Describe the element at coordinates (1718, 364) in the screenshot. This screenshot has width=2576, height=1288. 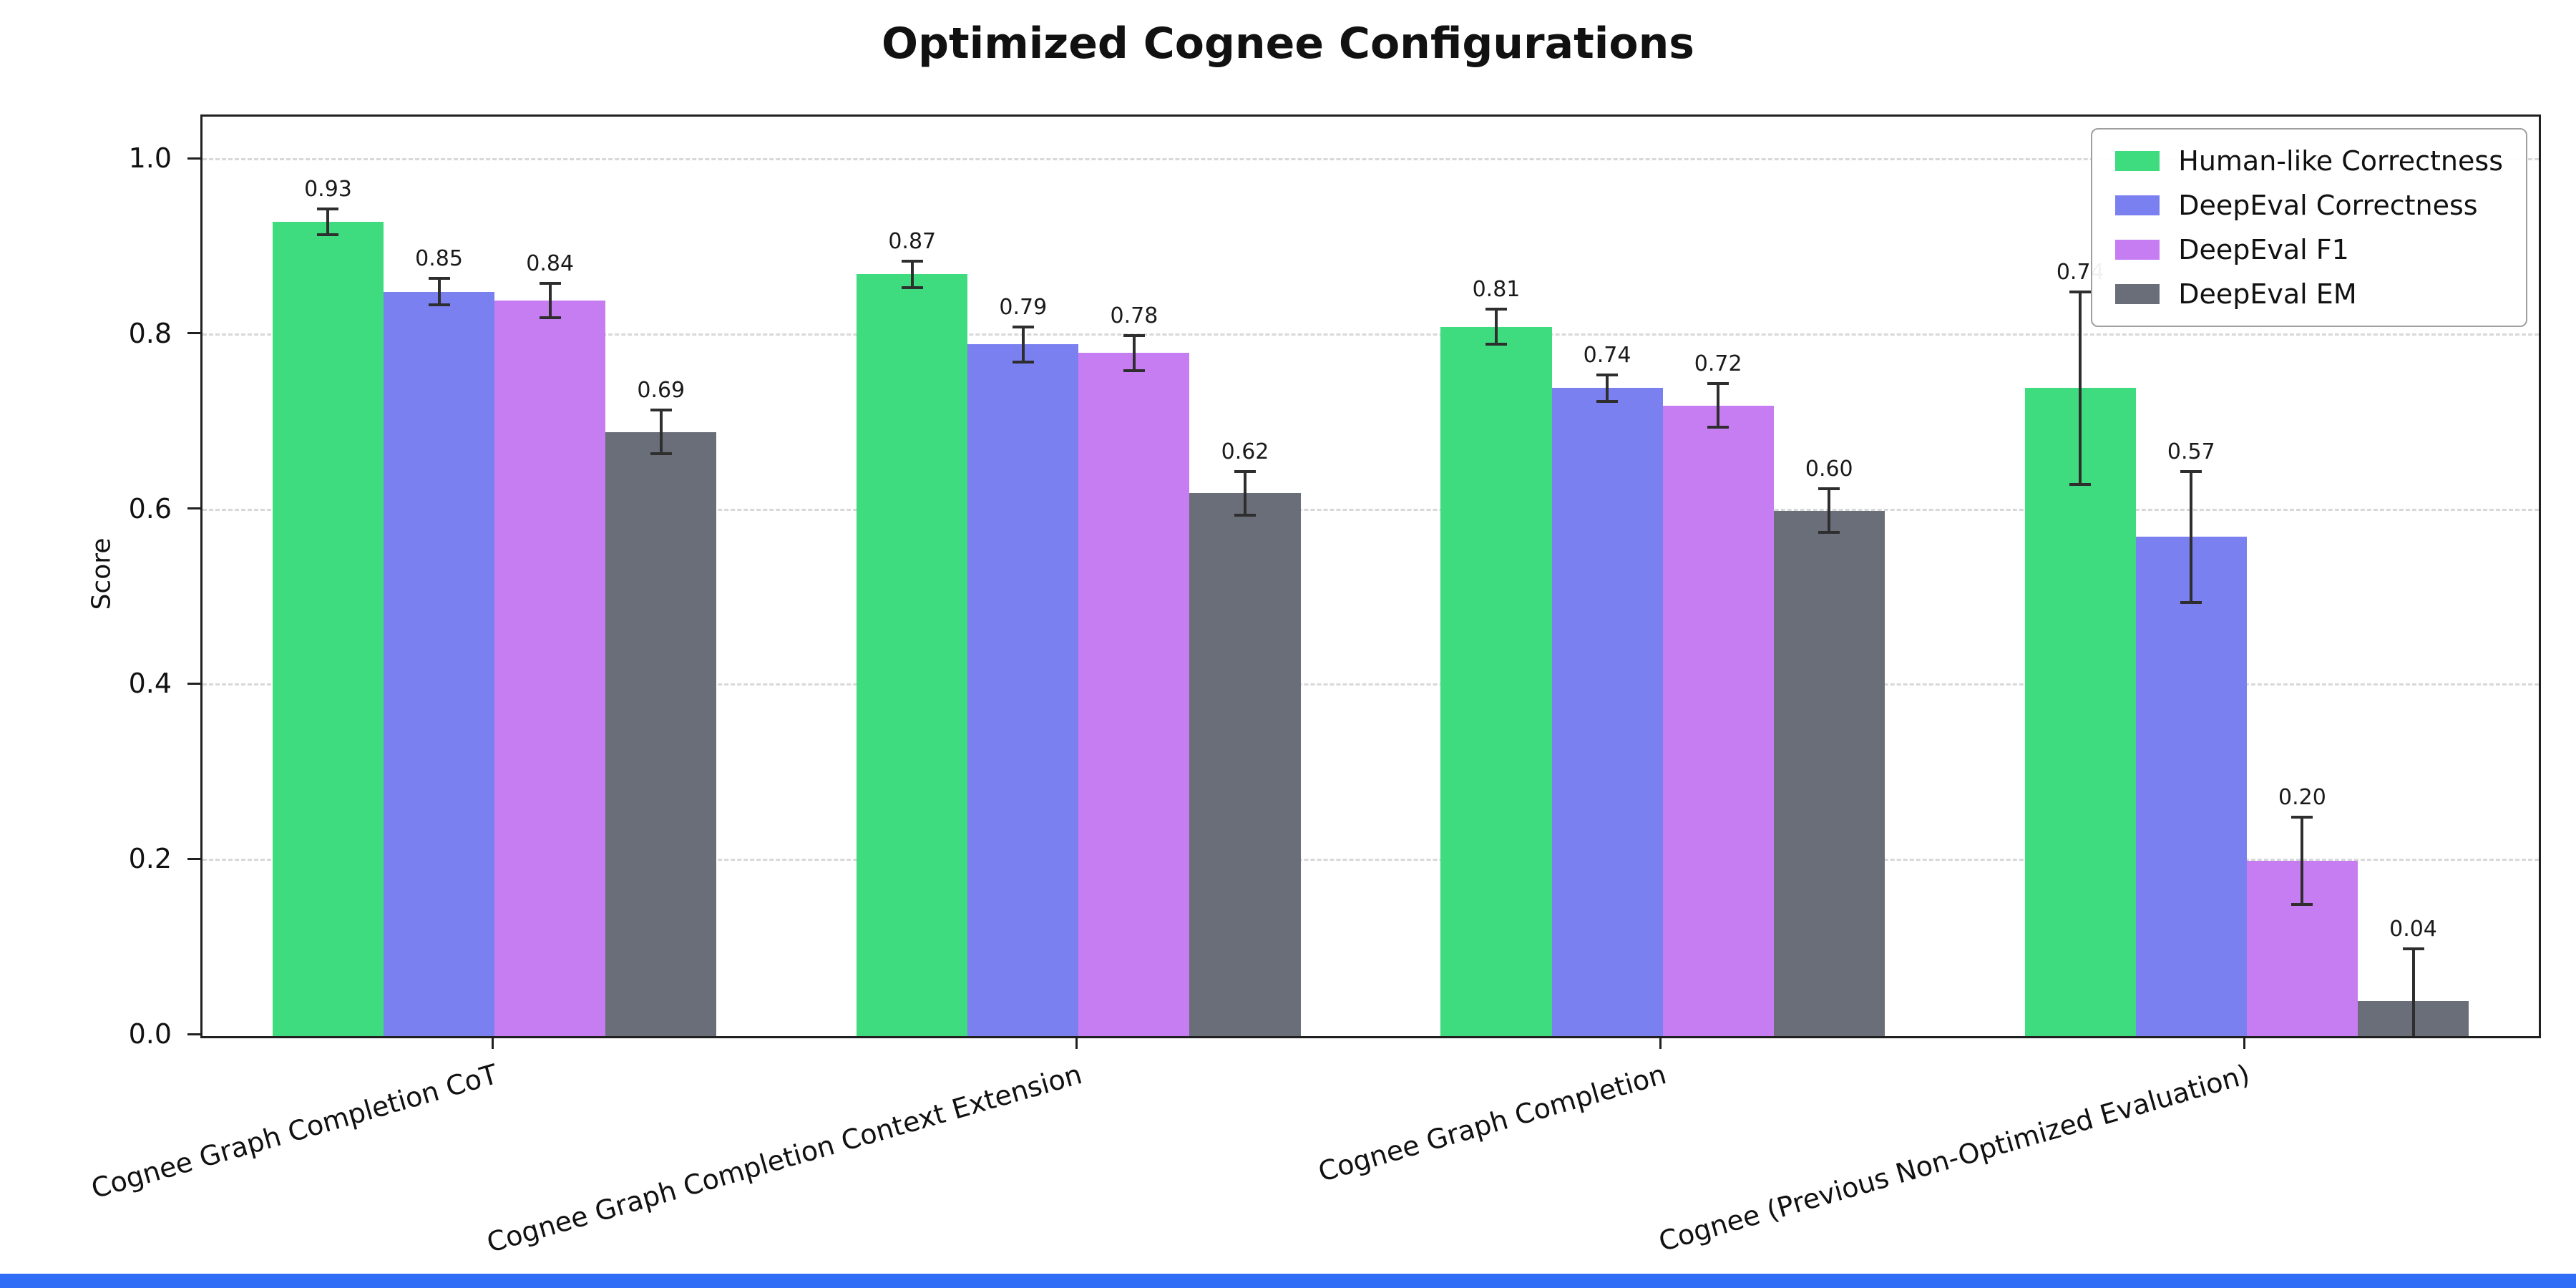
I see `bar-value-label: 0.72` at that location.